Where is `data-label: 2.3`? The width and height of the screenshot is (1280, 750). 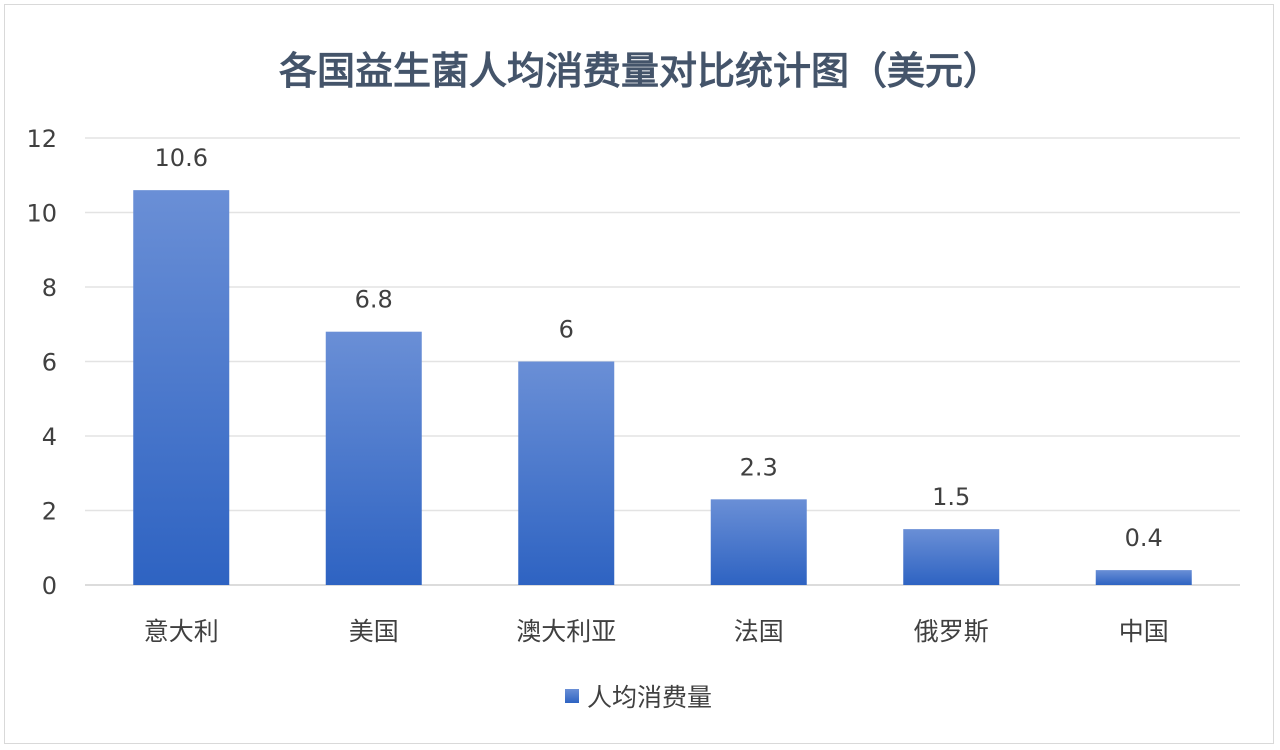 data-label: 2.3 is located at coordinates (759, 467).